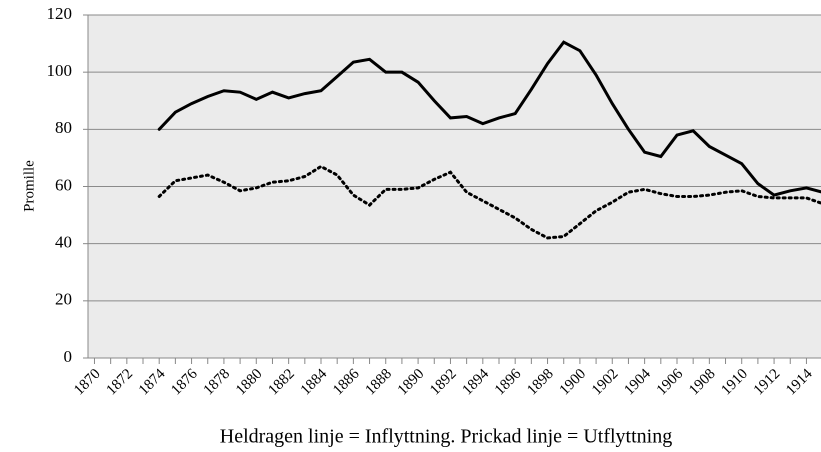  What do you see at coordinates (63, 299) in the screenshot?
I see `y-tick-label: 20` at bounding box center [63, 299].